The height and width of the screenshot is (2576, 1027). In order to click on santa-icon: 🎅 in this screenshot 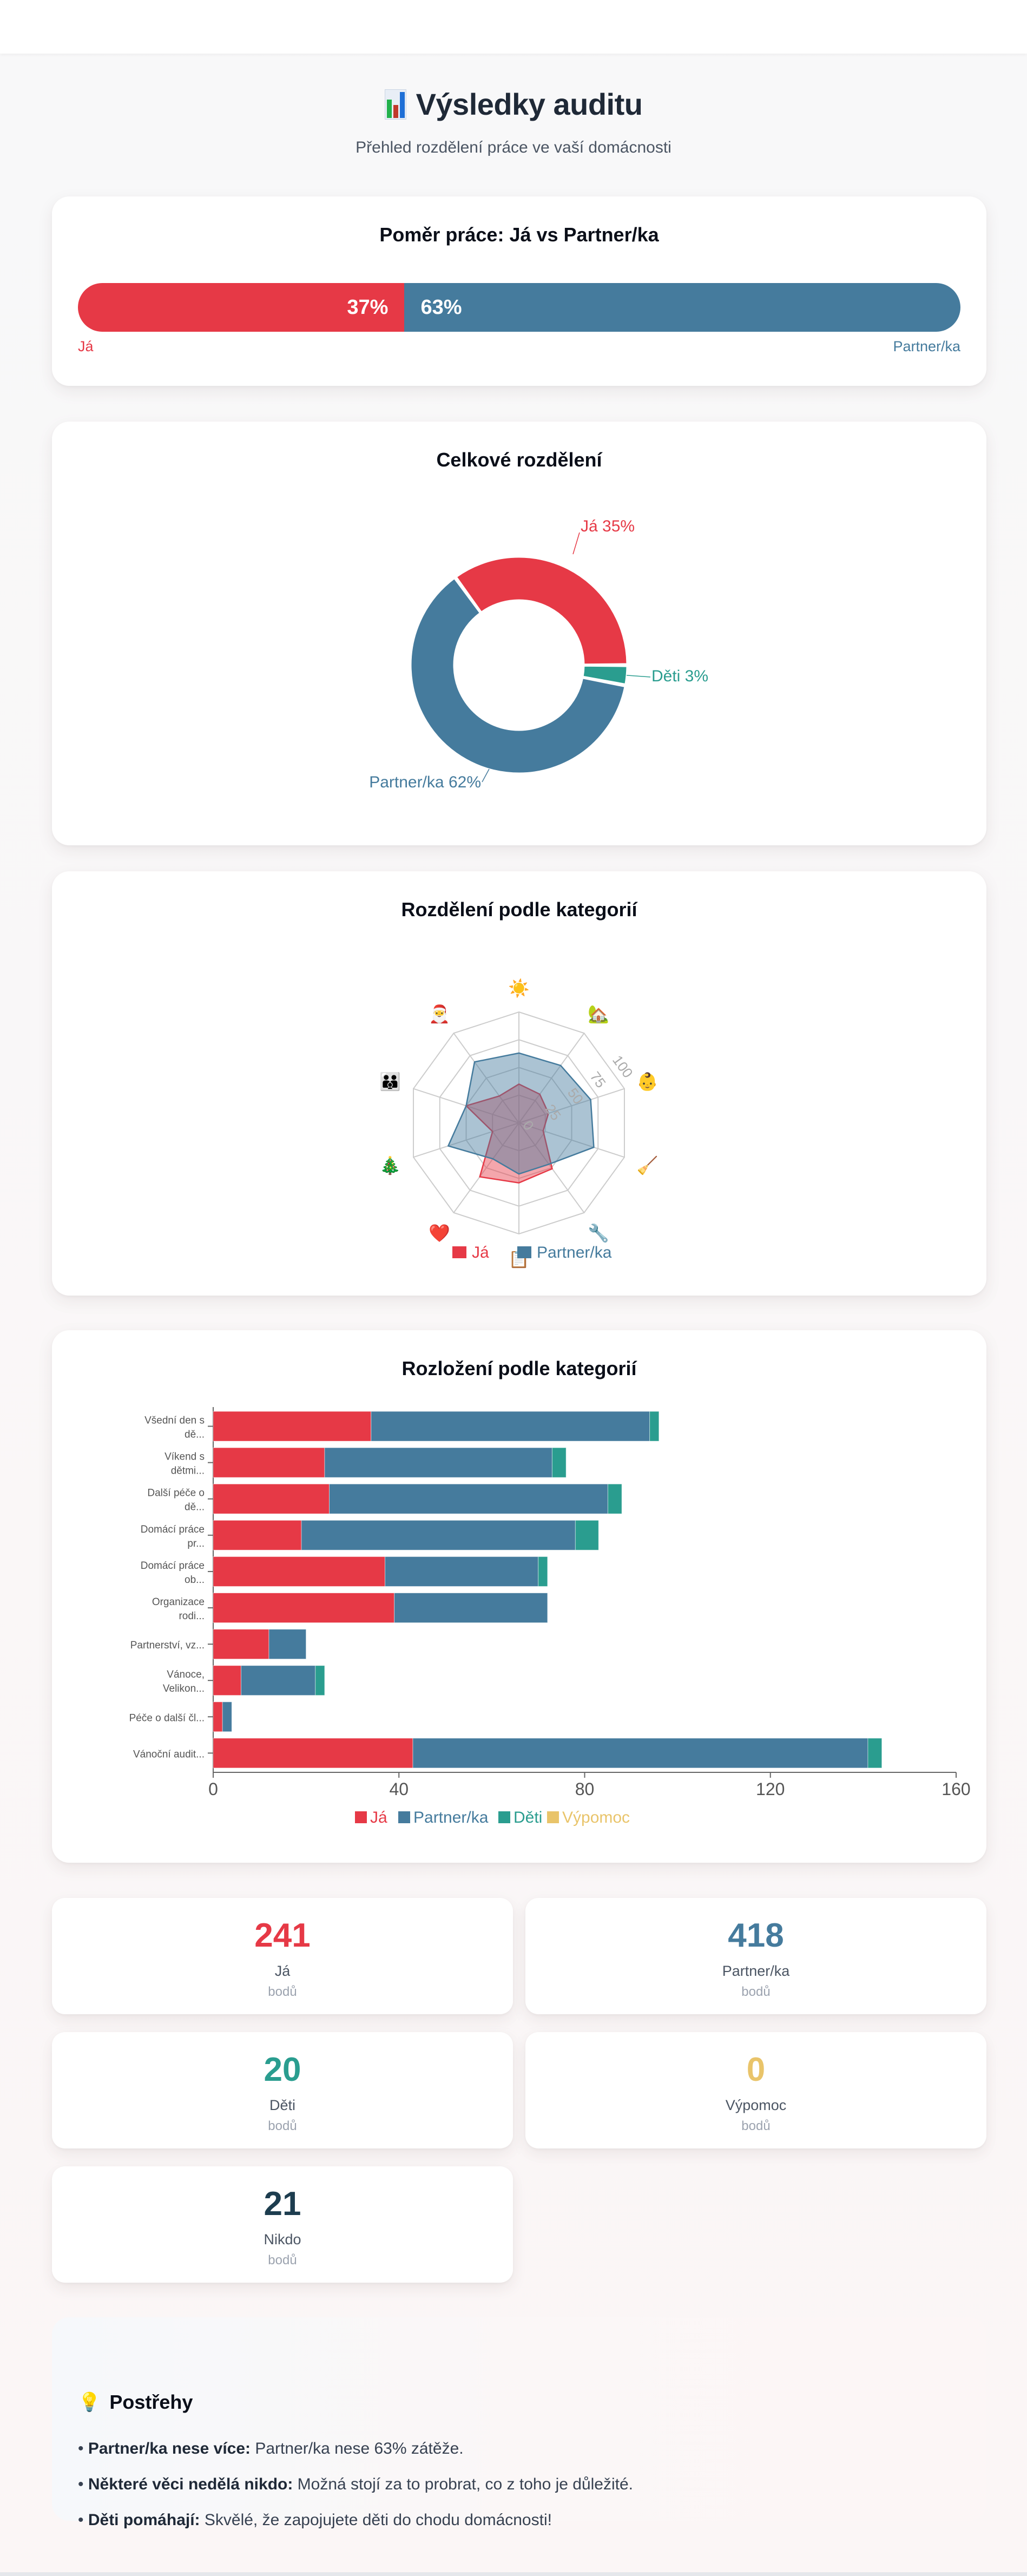, I will do `click(440, 1014)`.